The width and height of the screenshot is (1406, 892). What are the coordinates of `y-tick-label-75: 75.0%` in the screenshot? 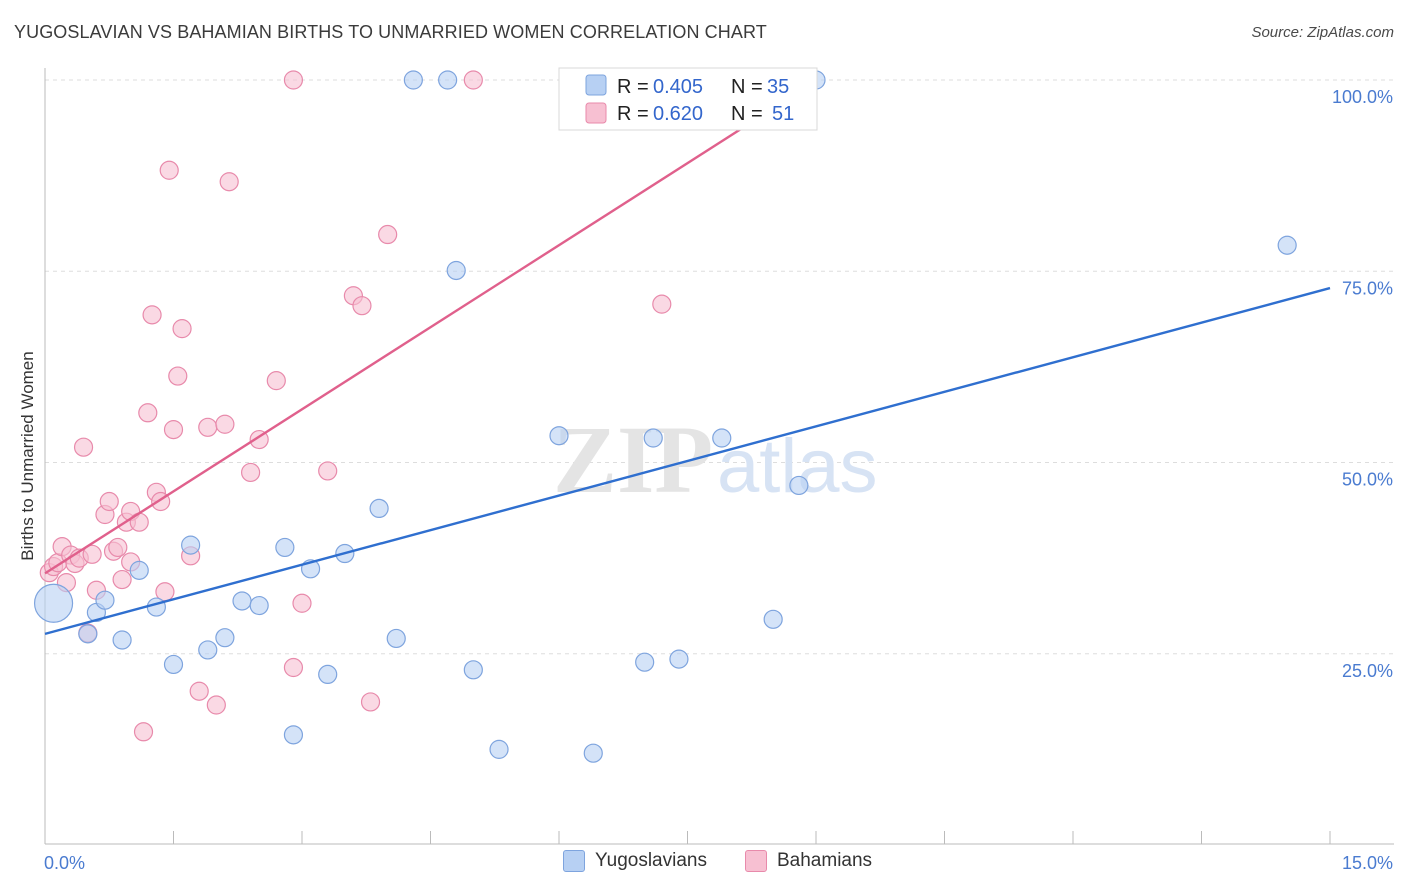 It's located at (1367, 288).